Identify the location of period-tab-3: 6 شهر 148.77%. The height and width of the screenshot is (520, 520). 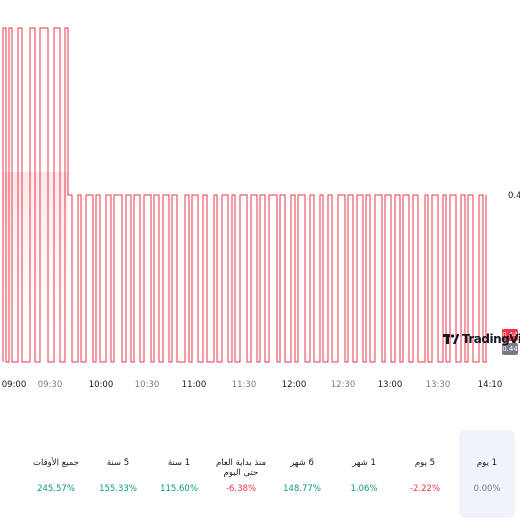
(302, 474).